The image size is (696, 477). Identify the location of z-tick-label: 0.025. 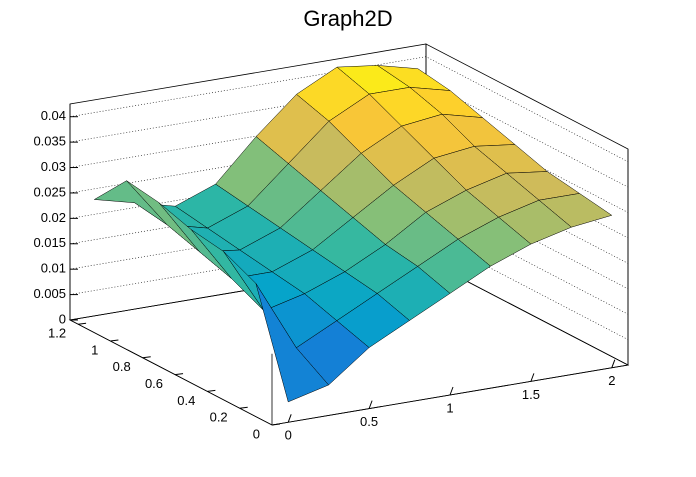
(49, 191).